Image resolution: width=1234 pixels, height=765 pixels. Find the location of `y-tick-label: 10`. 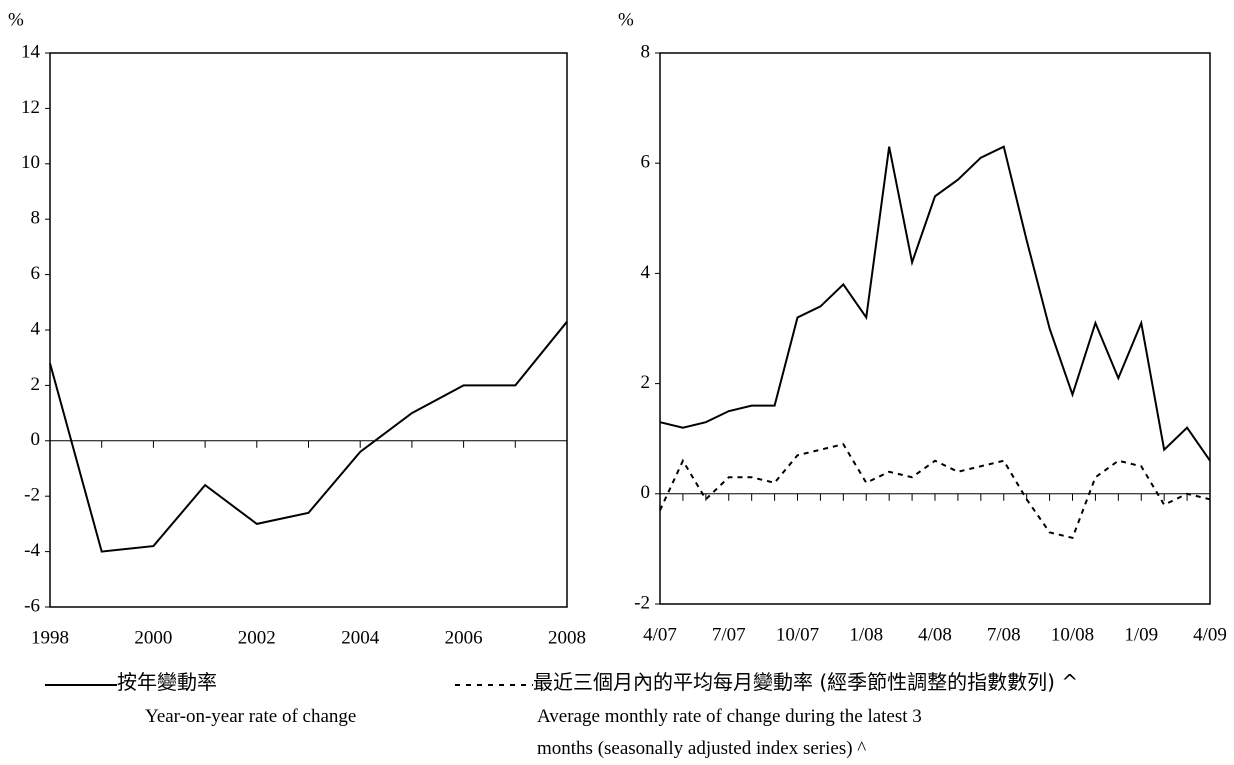

y-tick-label: 10 is located at coordinates (30, 162).